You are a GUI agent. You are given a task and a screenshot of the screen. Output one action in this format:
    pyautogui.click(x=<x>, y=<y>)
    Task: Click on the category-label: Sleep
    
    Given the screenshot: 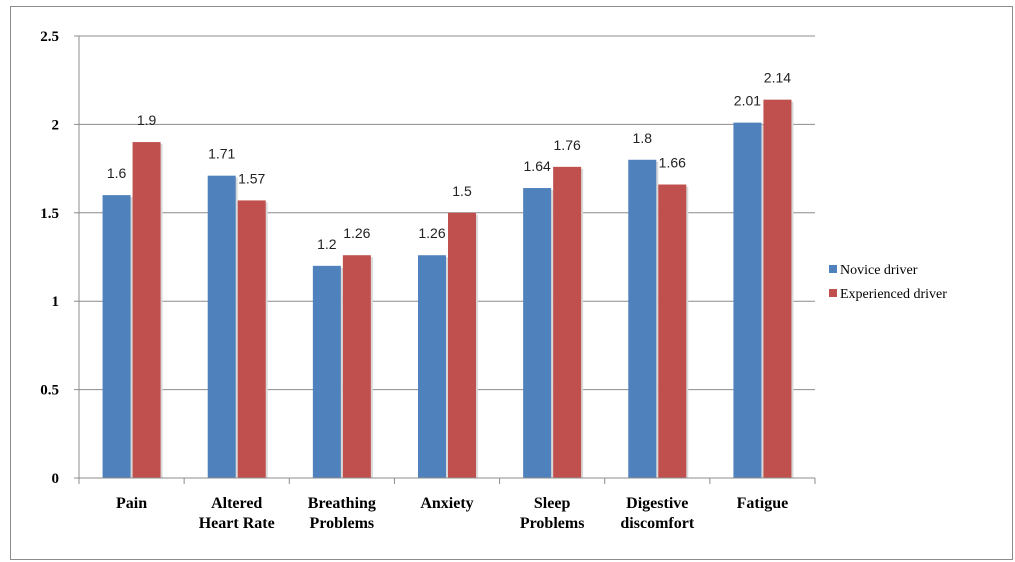 What is the action you would take?
    pyautogui.click(x=552, y=503)
    